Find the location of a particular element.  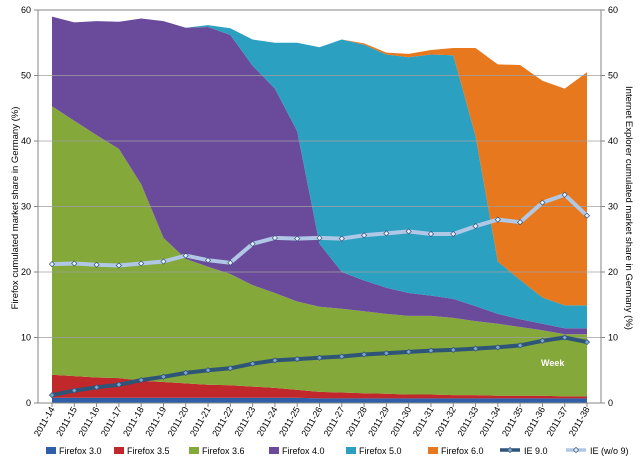

legend-label-1: Firefox 3.5 is located at coordinates (148, 451).